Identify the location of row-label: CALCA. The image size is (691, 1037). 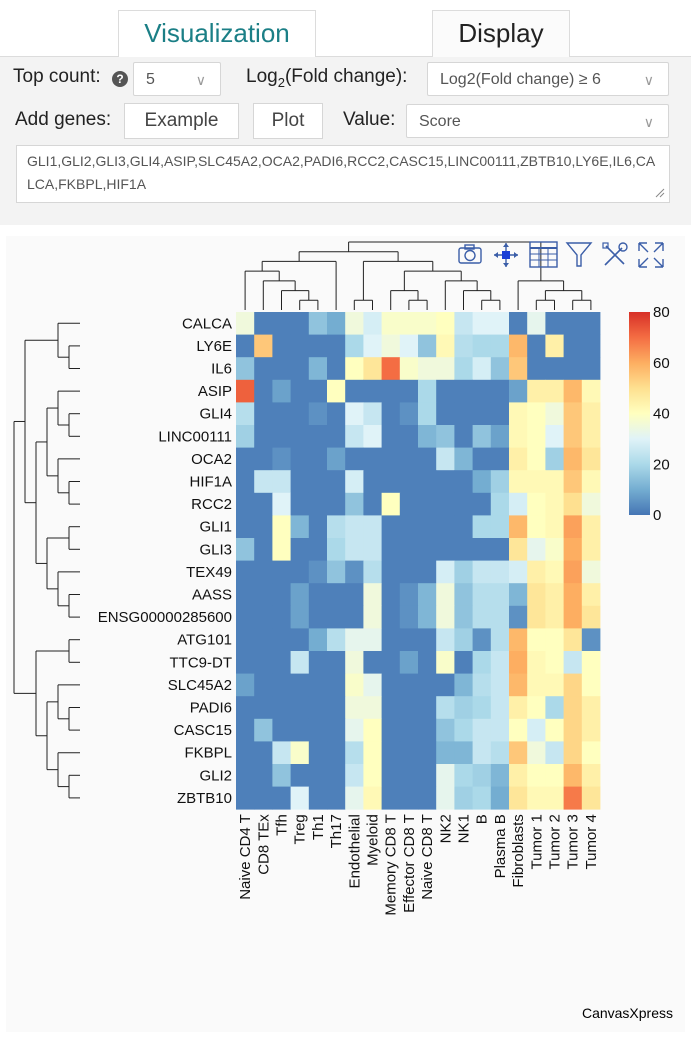
(207, 323).